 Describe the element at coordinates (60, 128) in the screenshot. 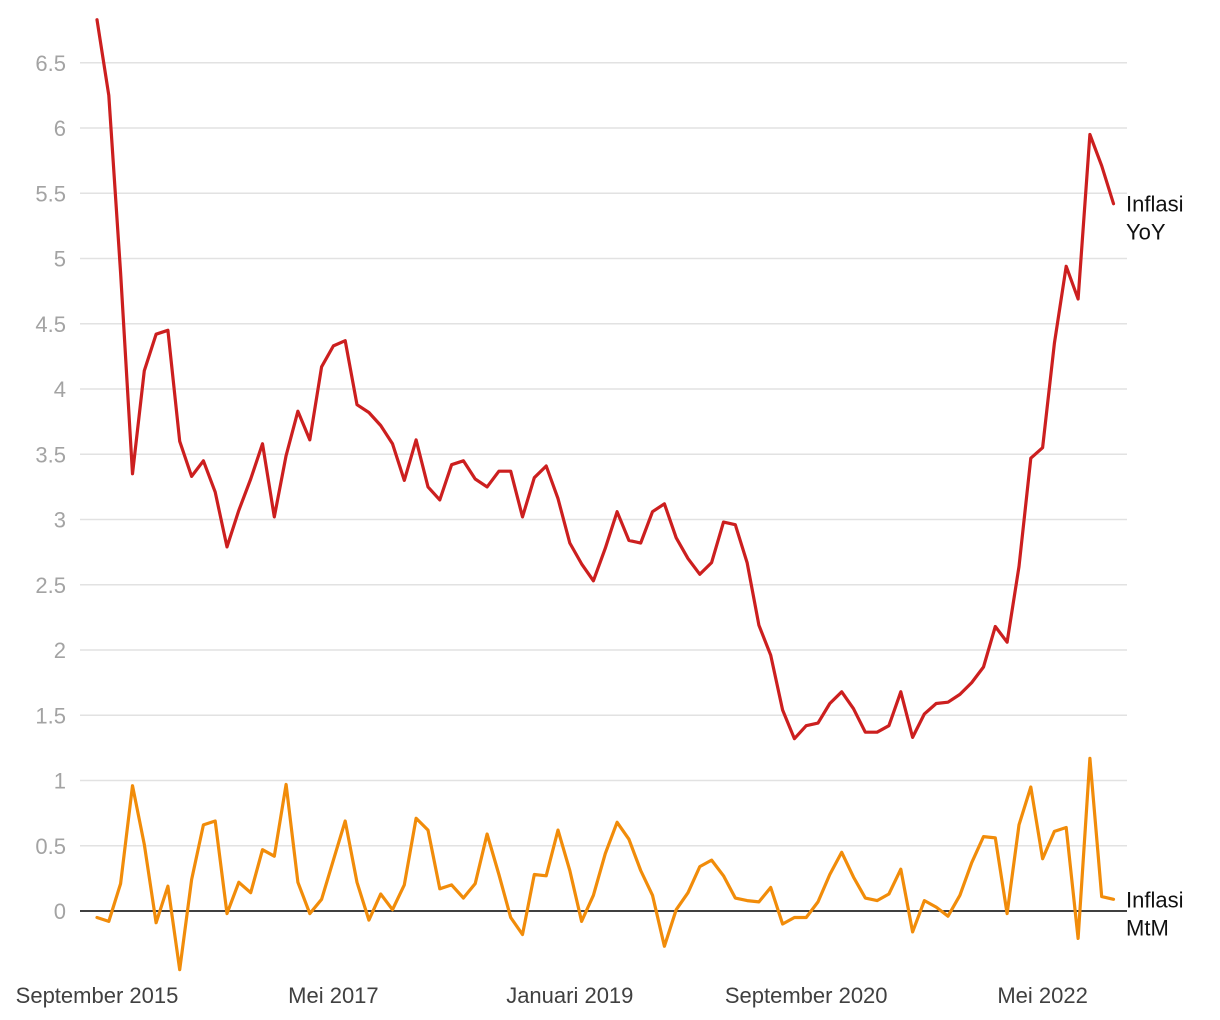

I see `y-tick-label: 6` at that location.